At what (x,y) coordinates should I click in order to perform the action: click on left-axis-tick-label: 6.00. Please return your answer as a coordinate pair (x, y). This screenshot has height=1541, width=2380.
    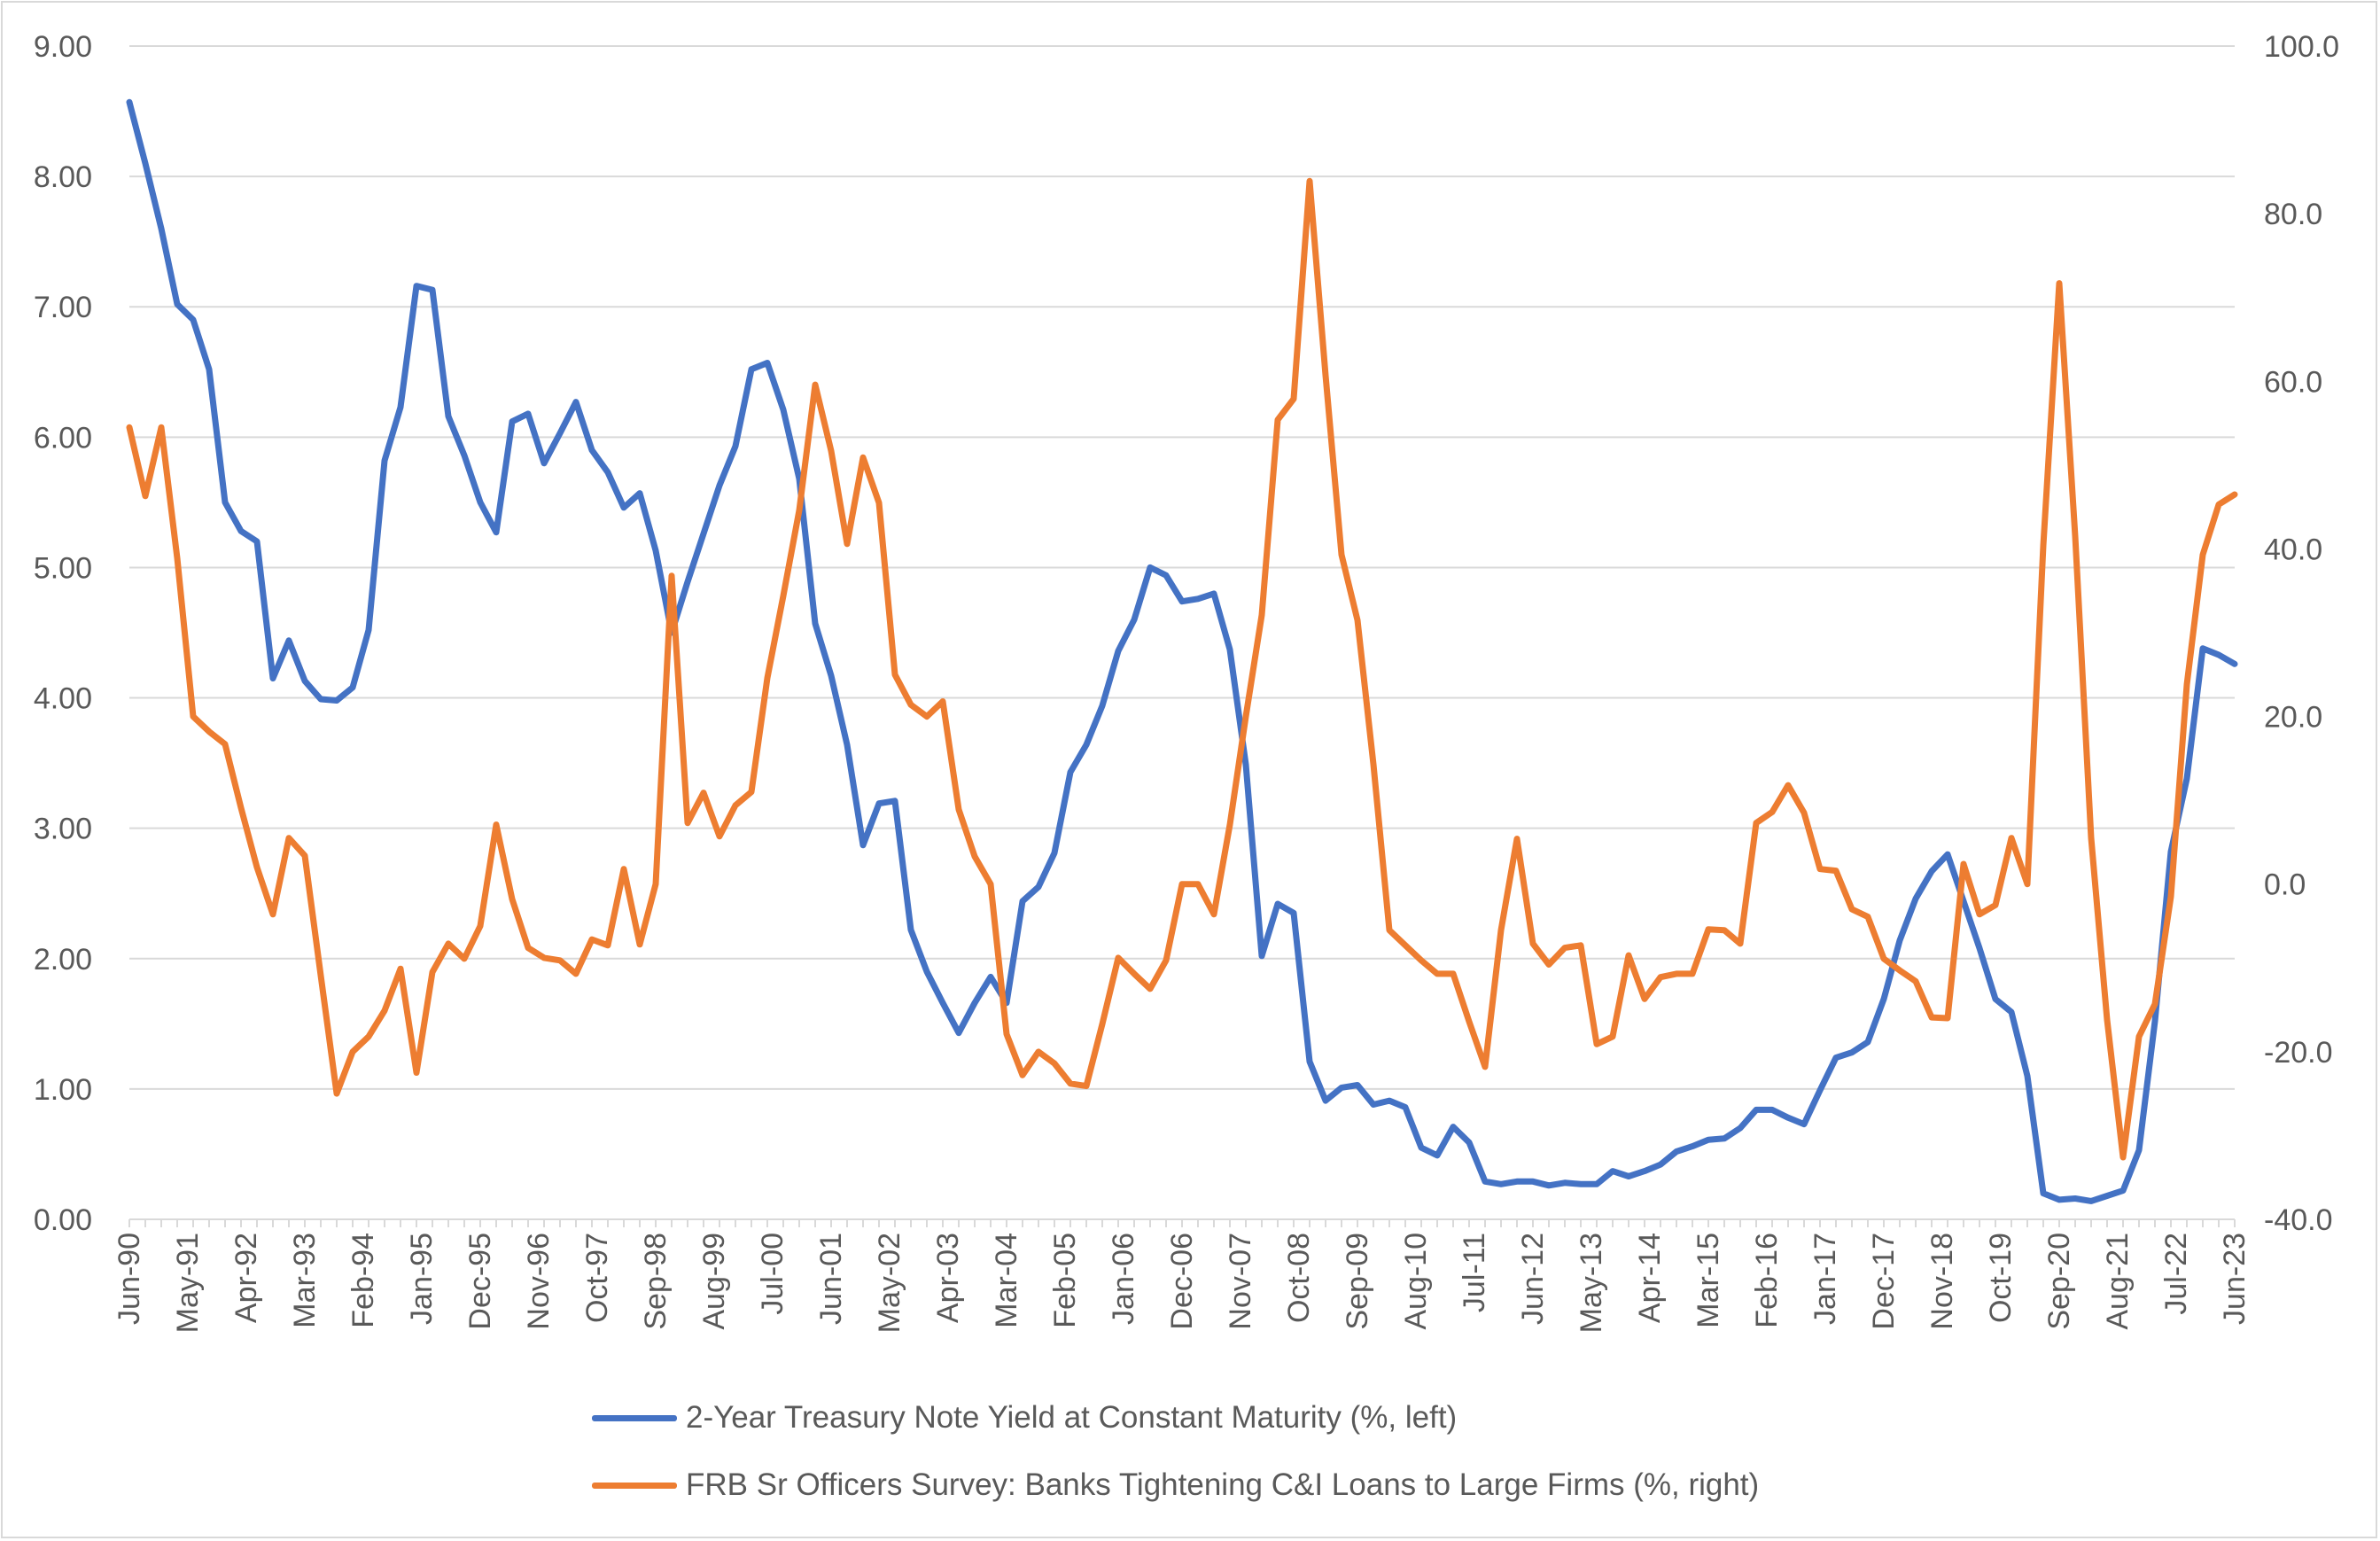
    Looking at the image, I should click on (63, 438).